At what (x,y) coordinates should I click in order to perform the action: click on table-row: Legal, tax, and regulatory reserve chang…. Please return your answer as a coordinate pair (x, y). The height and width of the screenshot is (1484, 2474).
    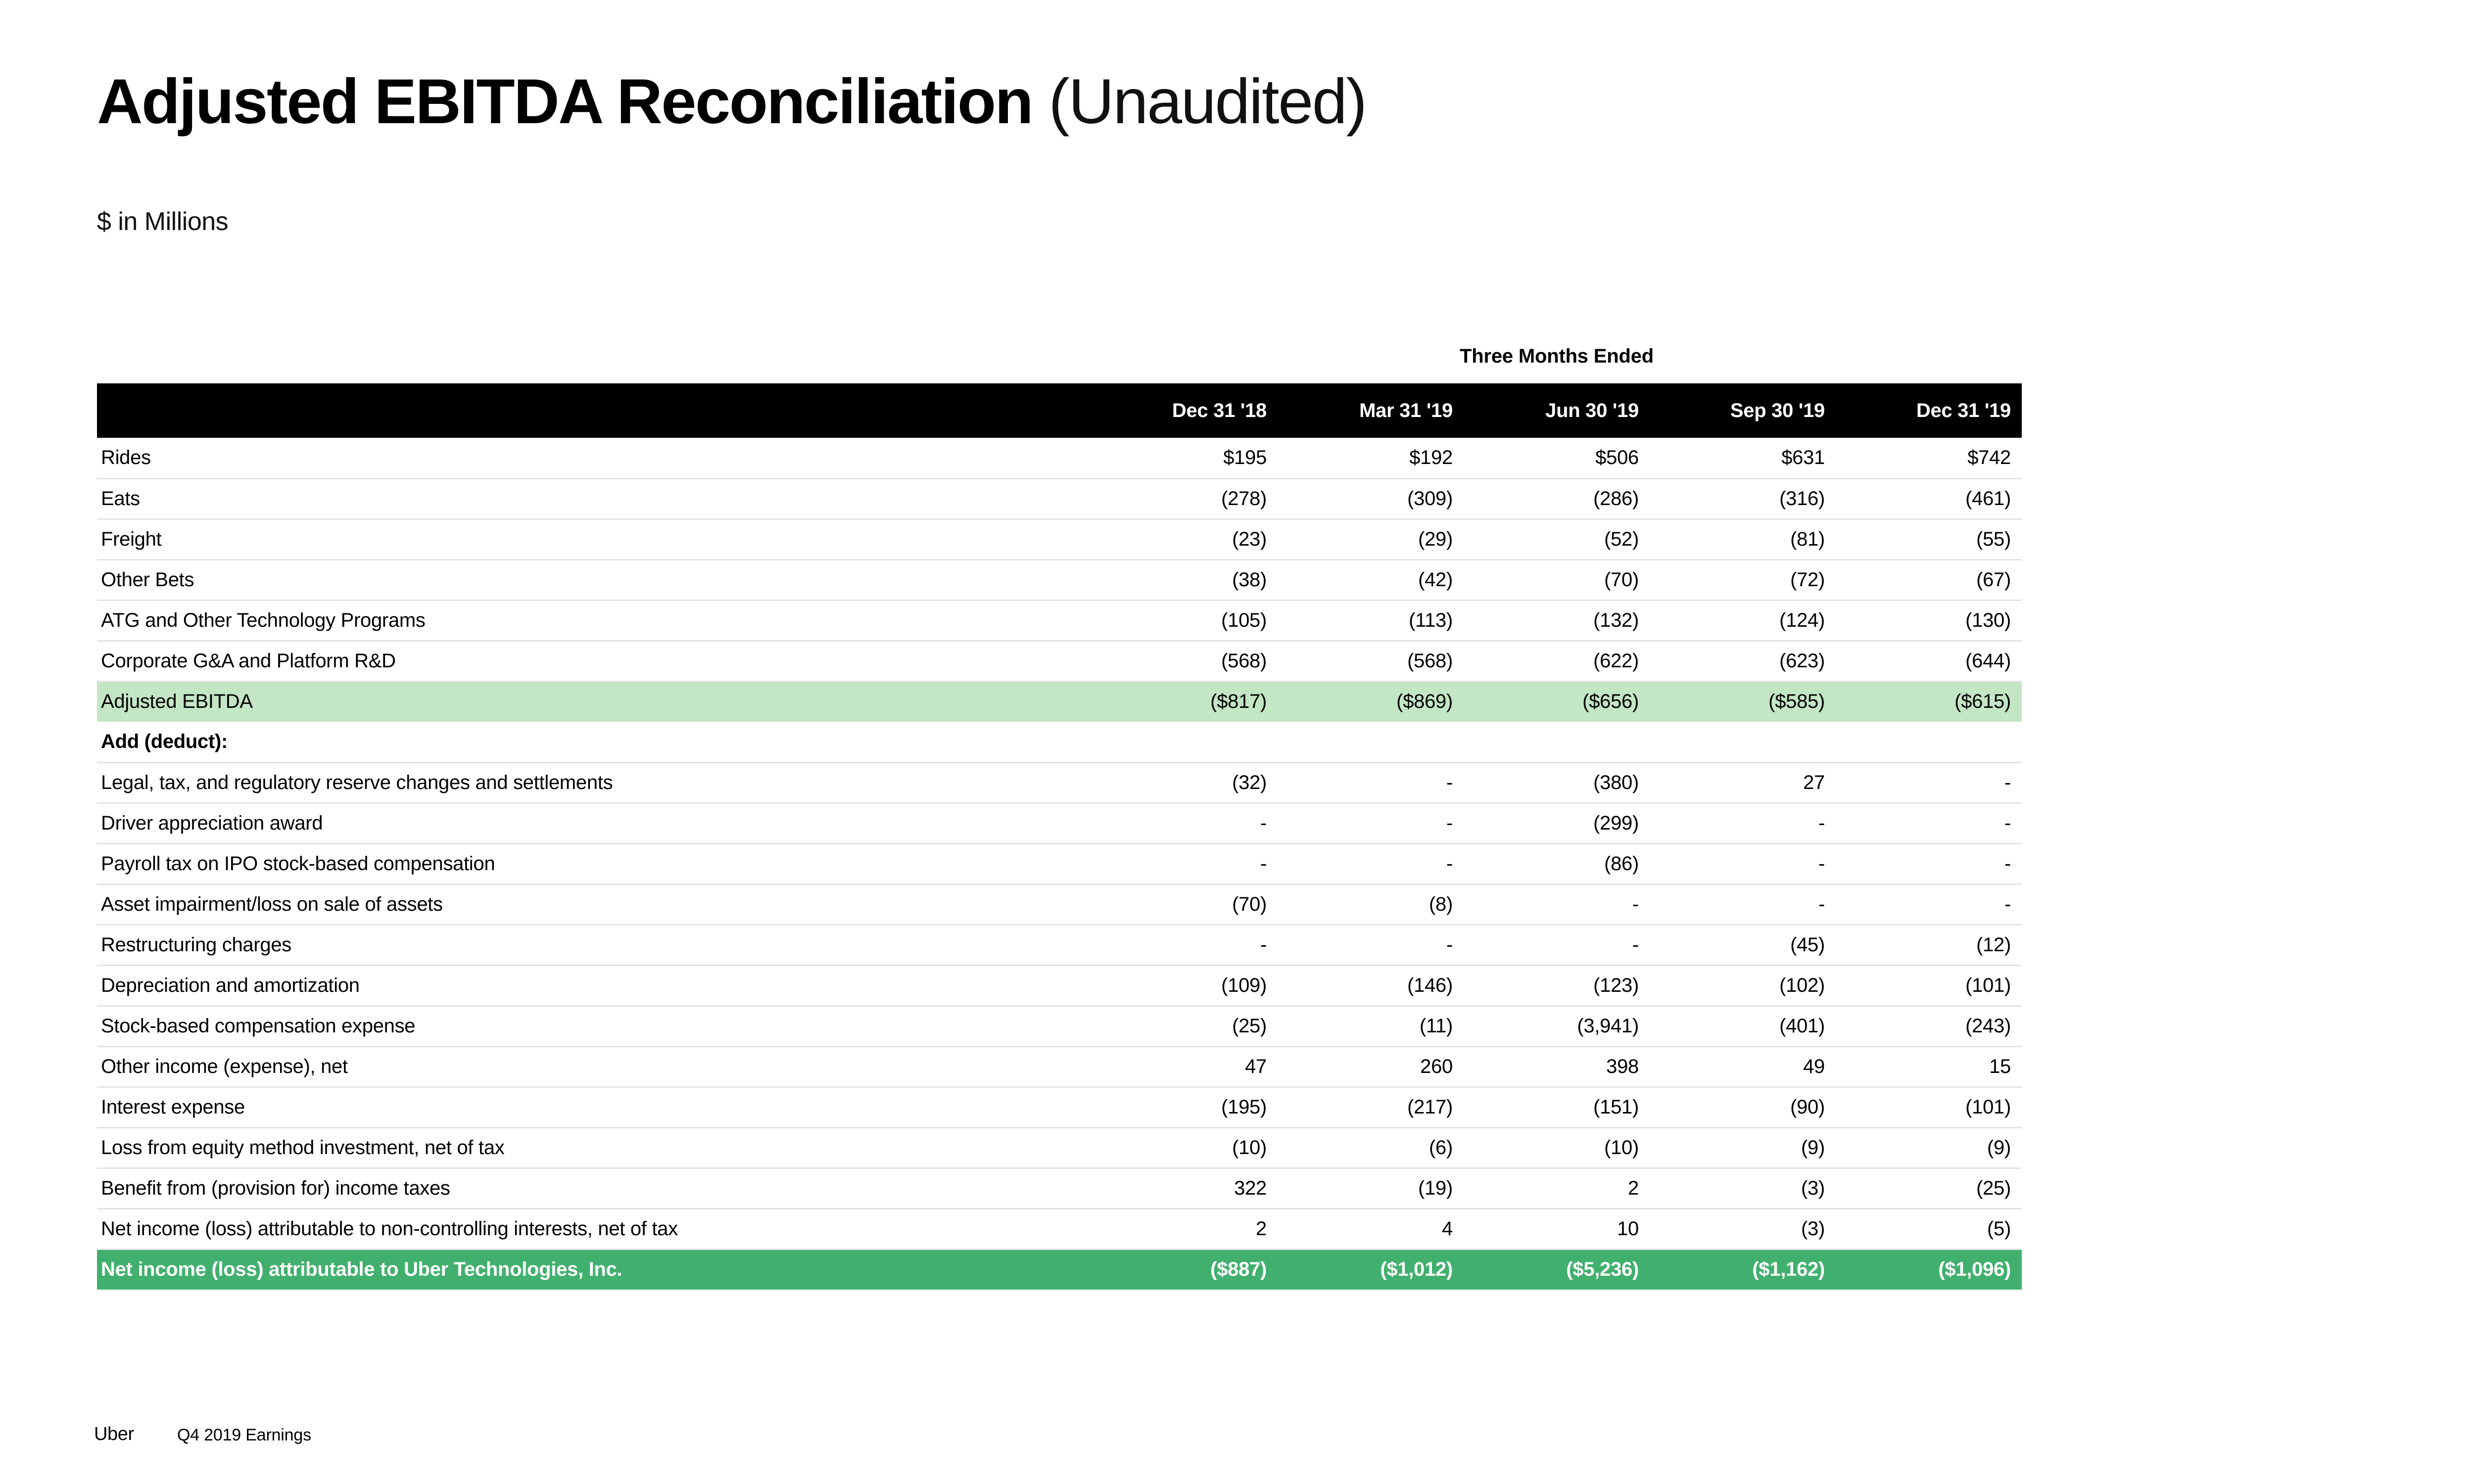
    Looking at the image, I should click on (1059, 783).